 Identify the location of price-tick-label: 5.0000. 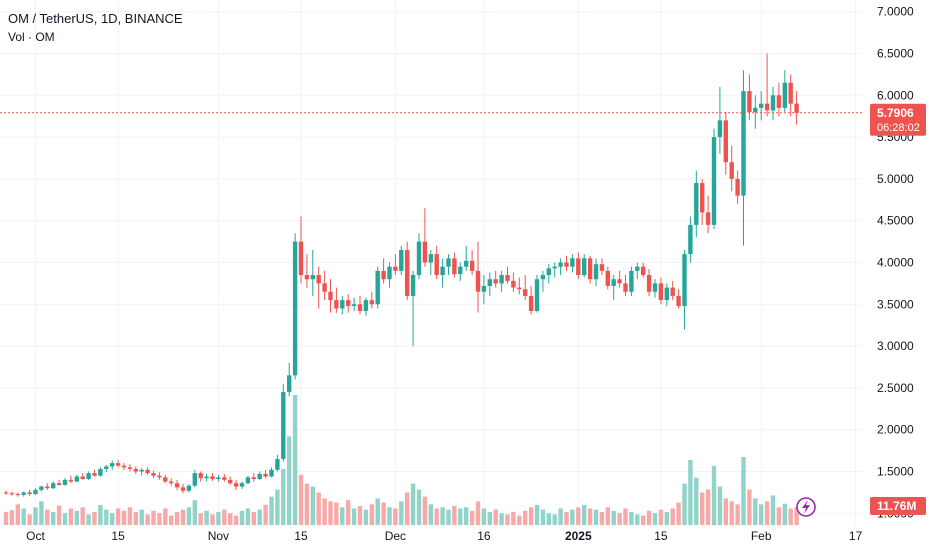
(895, 179).